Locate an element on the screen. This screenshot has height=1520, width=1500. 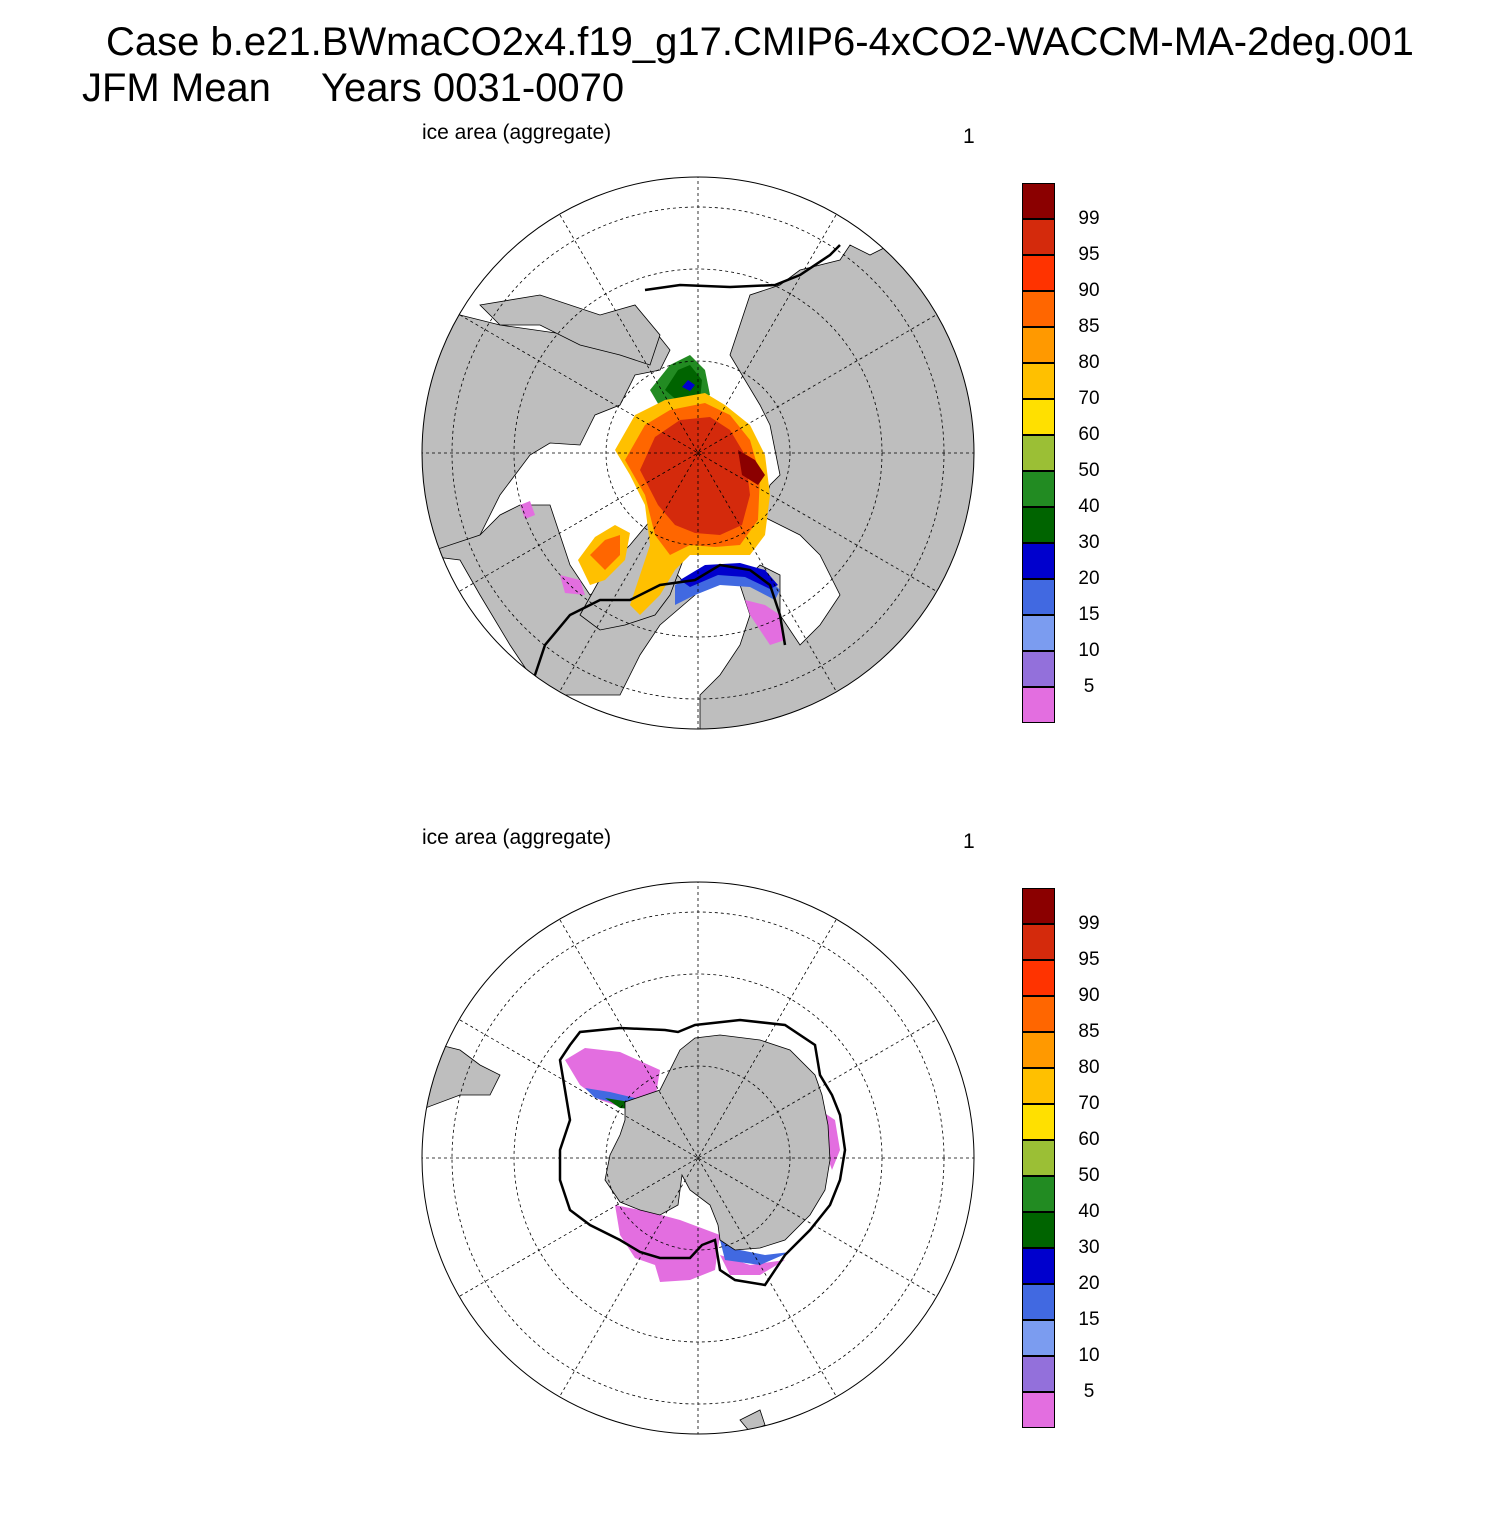
north-colorbar-tick-label: 30 is located at coordinates (1089, 542).